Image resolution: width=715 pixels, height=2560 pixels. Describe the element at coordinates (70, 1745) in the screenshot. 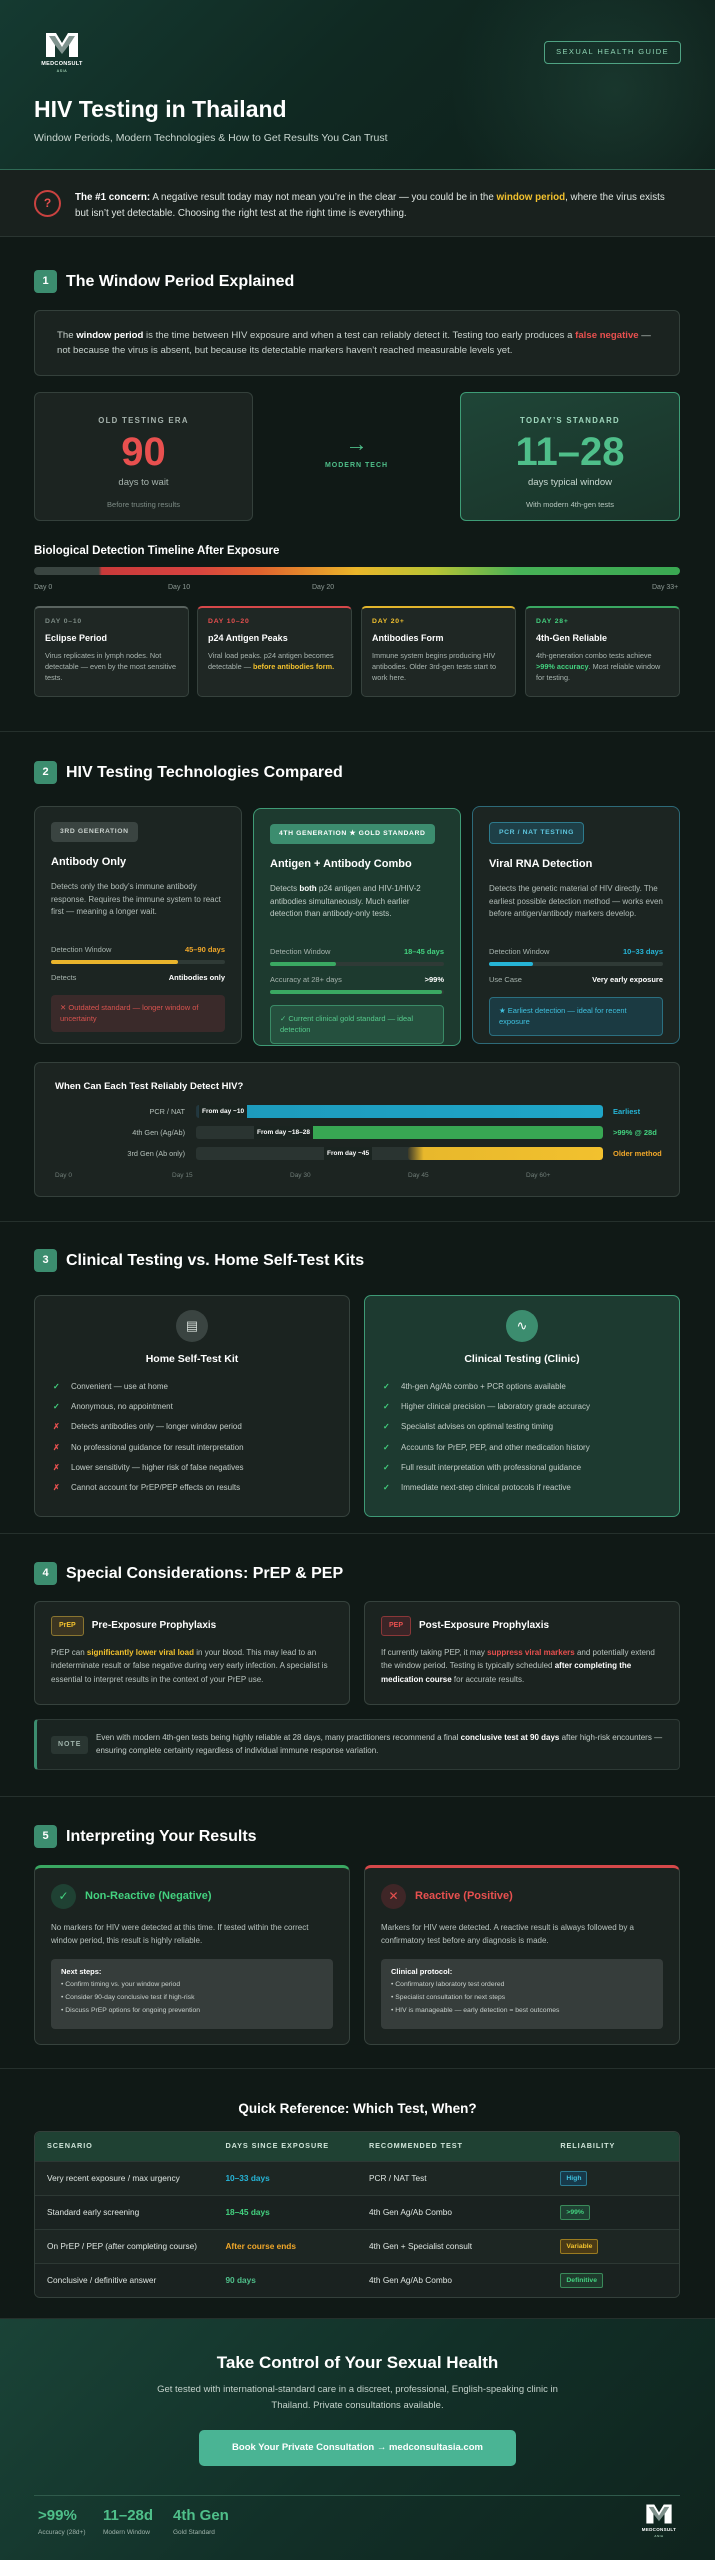

I see `note-tag: NOTE` at that location.